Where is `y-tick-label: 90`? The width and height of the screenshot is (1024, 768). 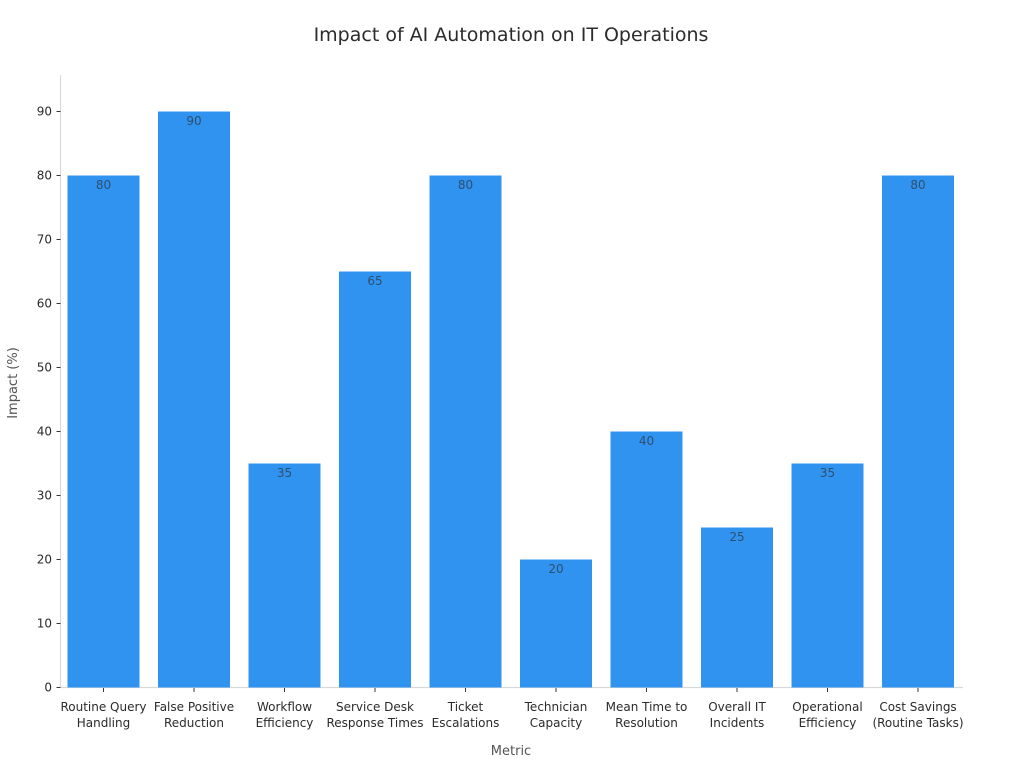
y-tick-label: 90 is located at coordinates (44, 112).